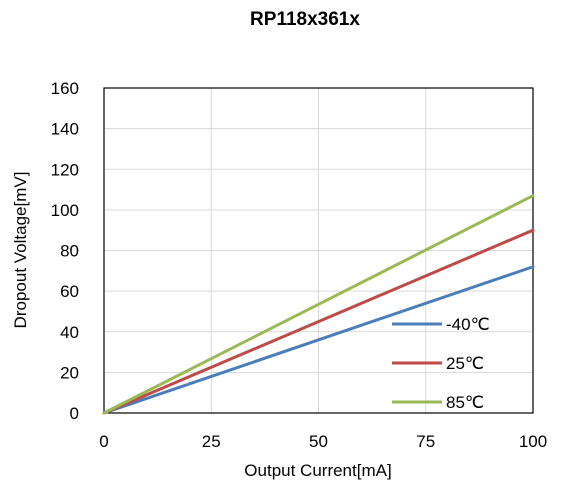 The width and height of the screenshot is (567, 499). What do you see at coordinates (20, 250) in the screenshot?
I see `y-axis-label: Dropout Voltage[mV]` at bounding box center [20, 250].